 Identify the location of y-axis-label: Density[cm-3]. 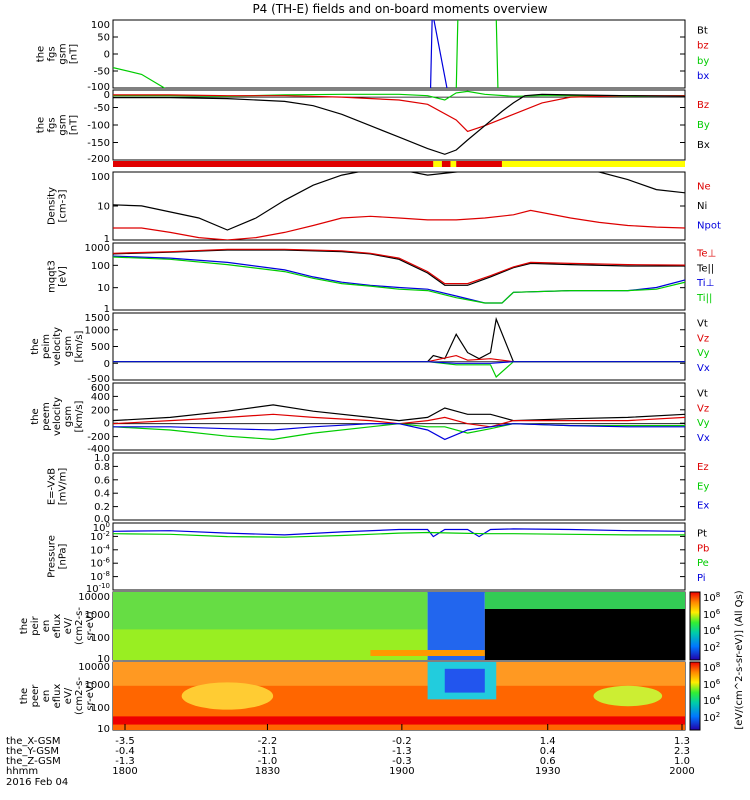
(58, 206).